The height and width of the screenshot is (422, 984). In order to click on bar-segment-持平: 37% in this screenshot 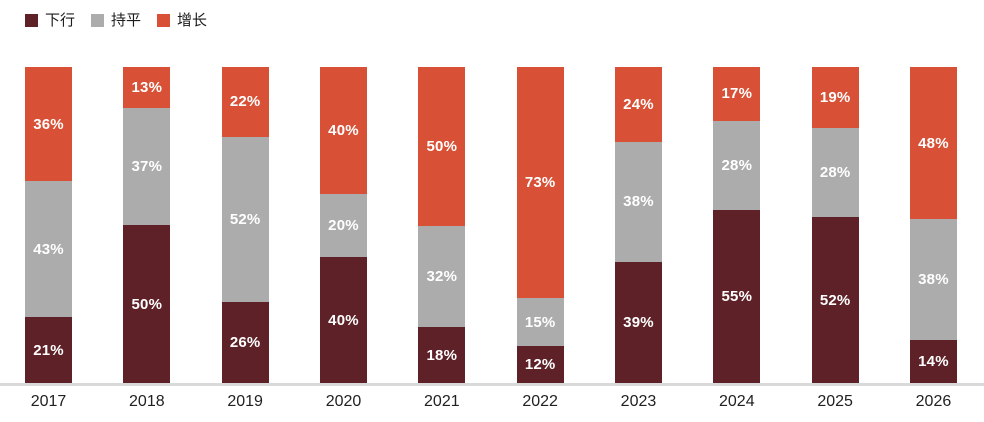, I will do `click(147, 167)`.